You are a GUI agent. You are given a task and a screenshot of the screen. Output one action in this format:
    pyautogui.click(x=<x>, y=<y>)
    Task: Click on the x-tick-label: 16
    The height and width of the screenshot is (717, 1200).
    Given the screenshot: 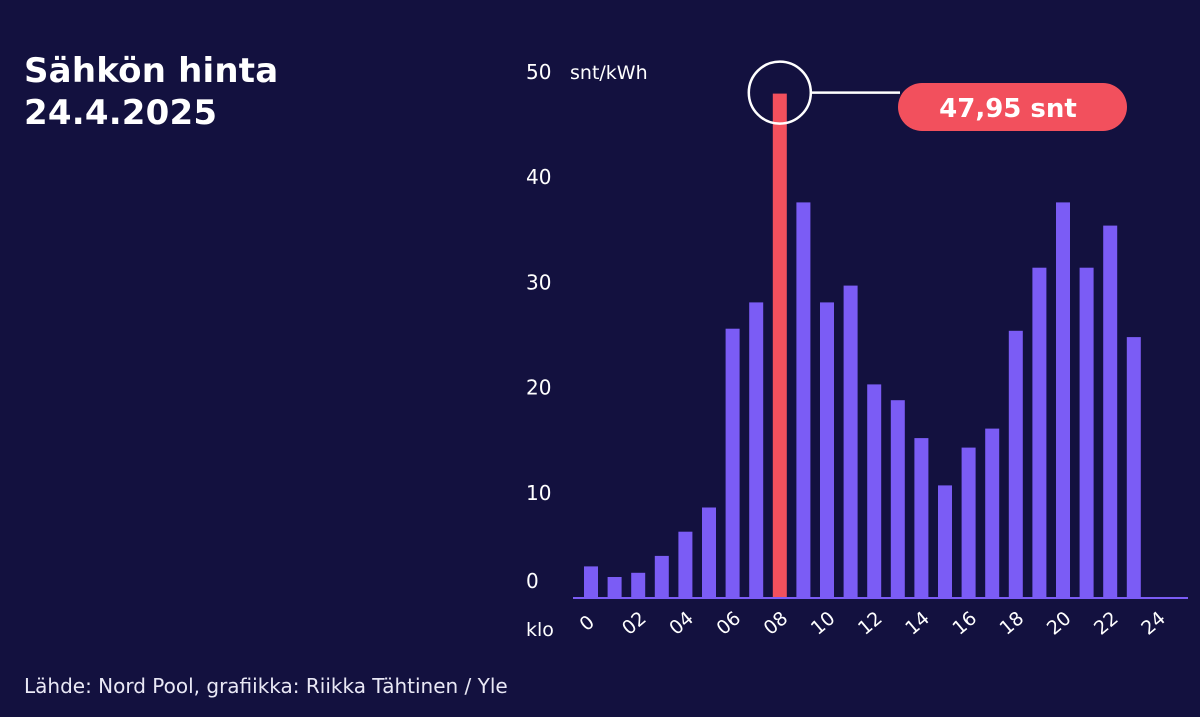 What is the action you would take?
    pyautogui.click(x=964, y=623)
    